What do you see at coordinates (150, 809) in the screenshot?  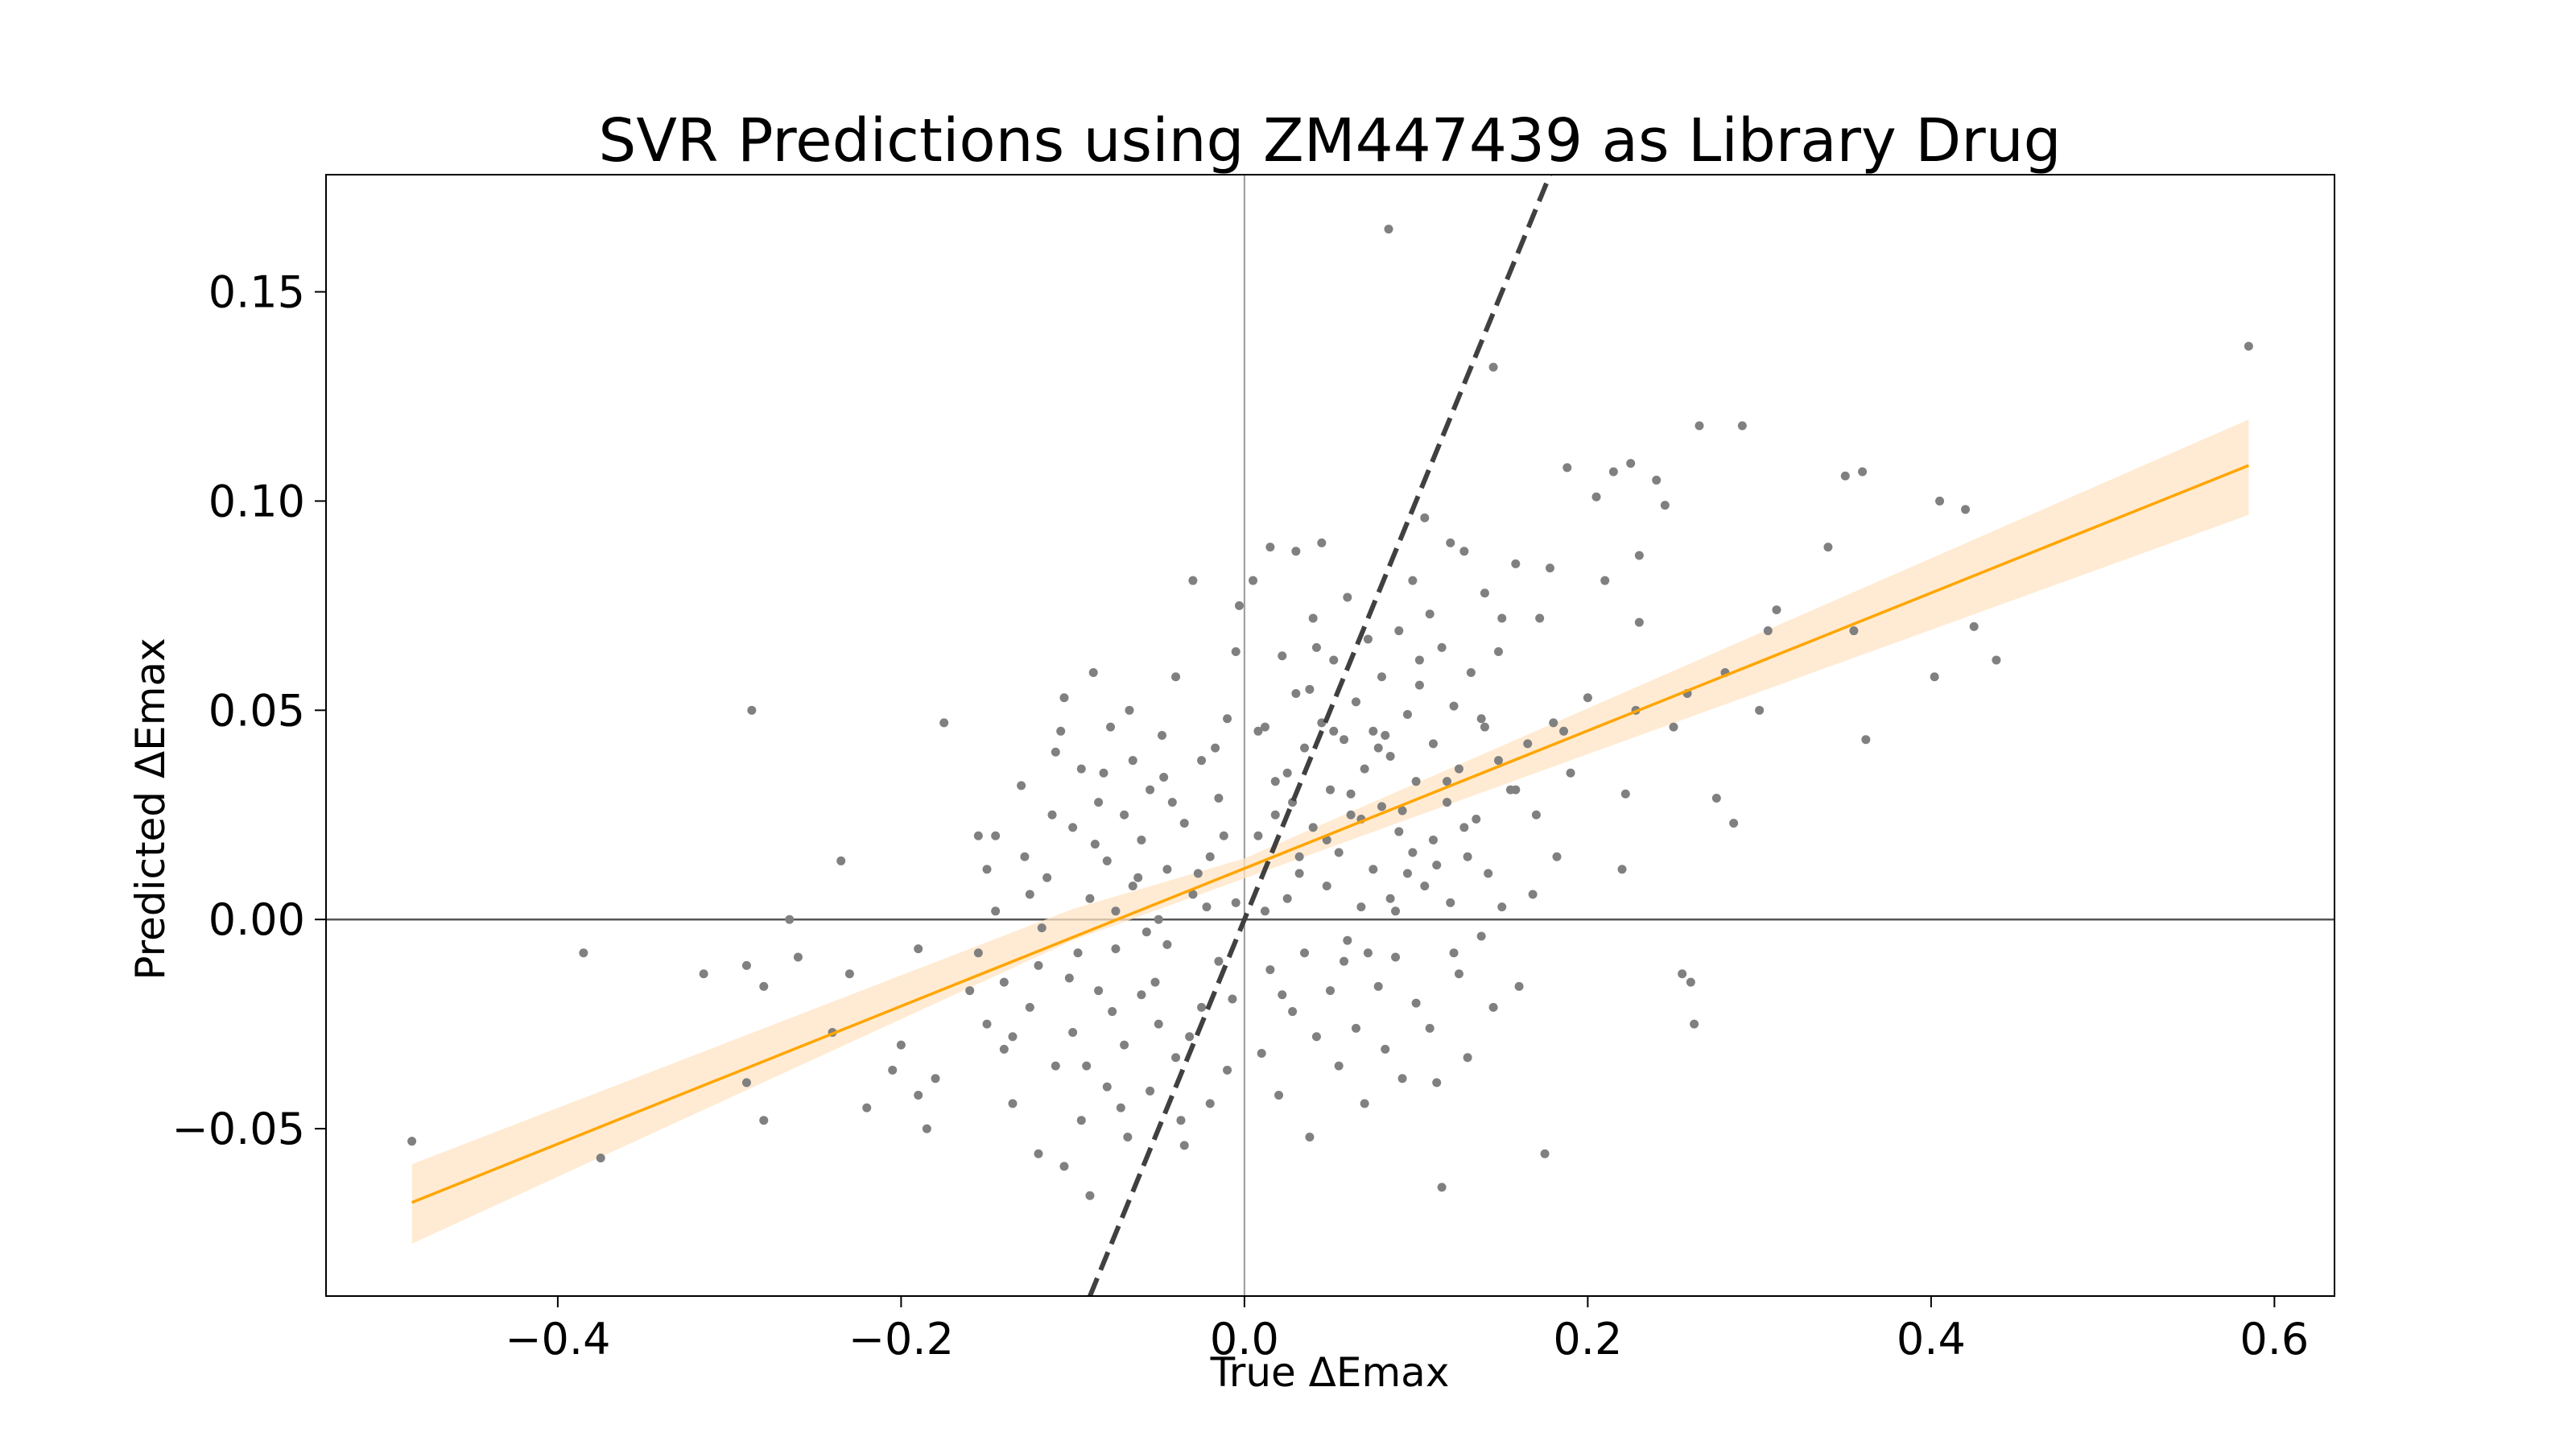 I see `y-axis-label: Predicted ΔEmax` at bounding box center [150, 809].